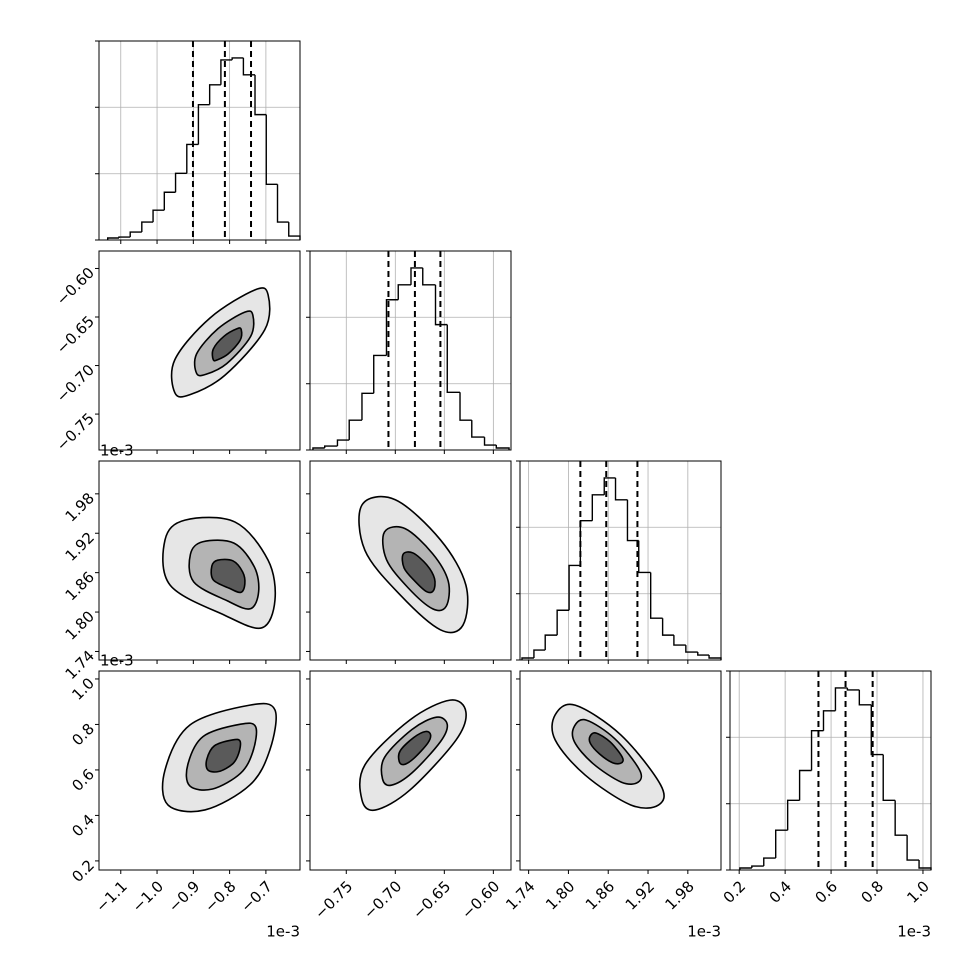  I want to click on y-tick-label: −0.60, so click(75, 286).